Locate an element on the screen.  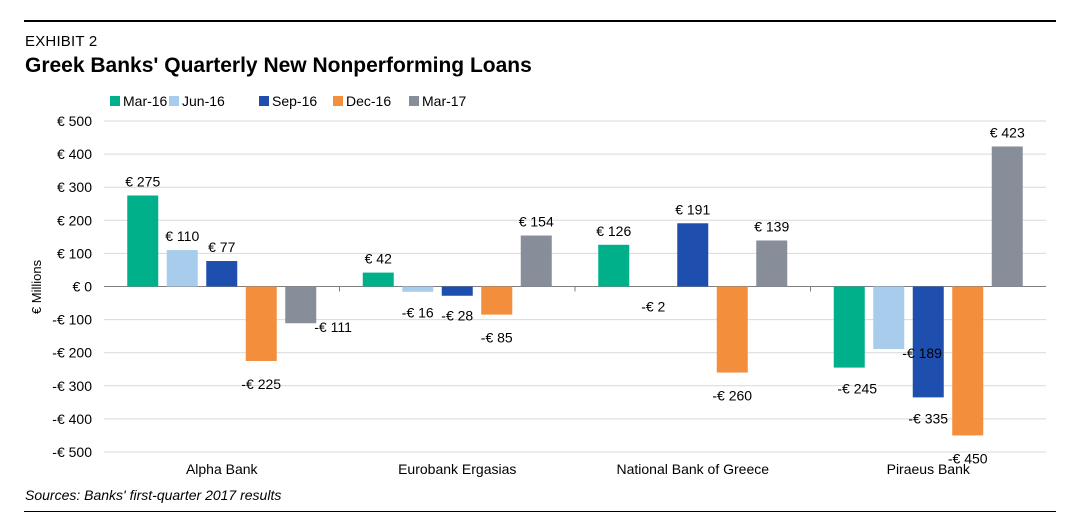
legend: Mar-16 Jun-16 Sep-16 Dec-16 Mar-17 is located at coordinates (288, 101).